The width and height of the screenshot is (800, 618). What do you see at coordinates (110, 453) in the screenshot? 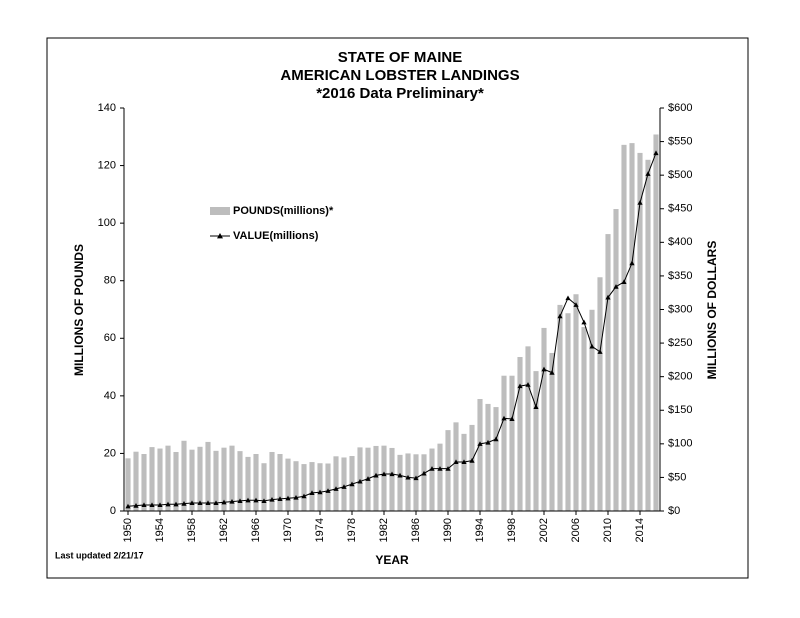
I see `y-tick-label: 20` at bounding box center [110, 453].